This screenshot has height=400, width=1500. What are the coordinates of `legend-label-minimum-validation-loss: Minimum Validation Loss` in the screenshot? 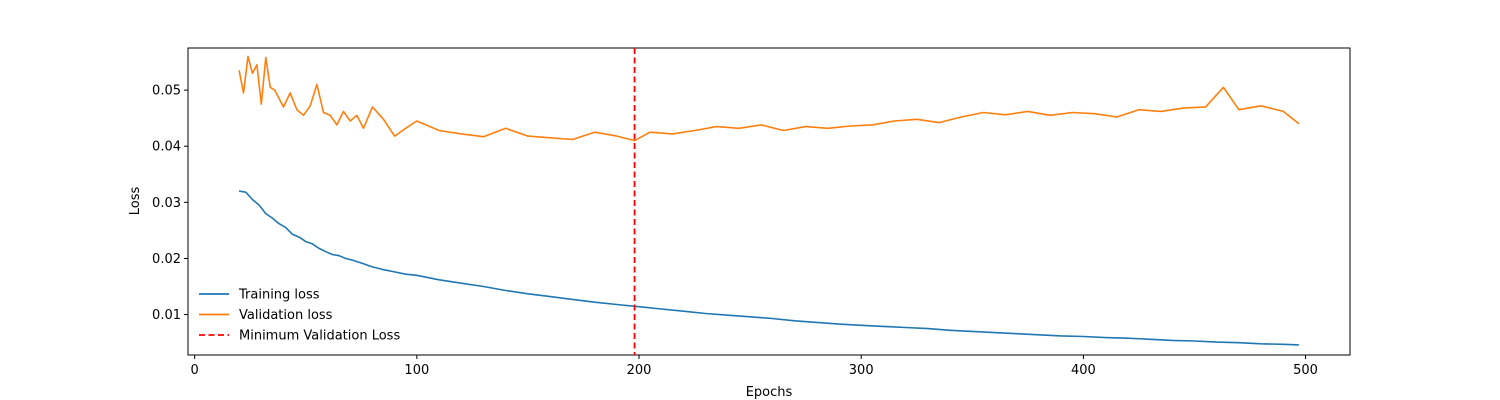 It's located at (319, 336).